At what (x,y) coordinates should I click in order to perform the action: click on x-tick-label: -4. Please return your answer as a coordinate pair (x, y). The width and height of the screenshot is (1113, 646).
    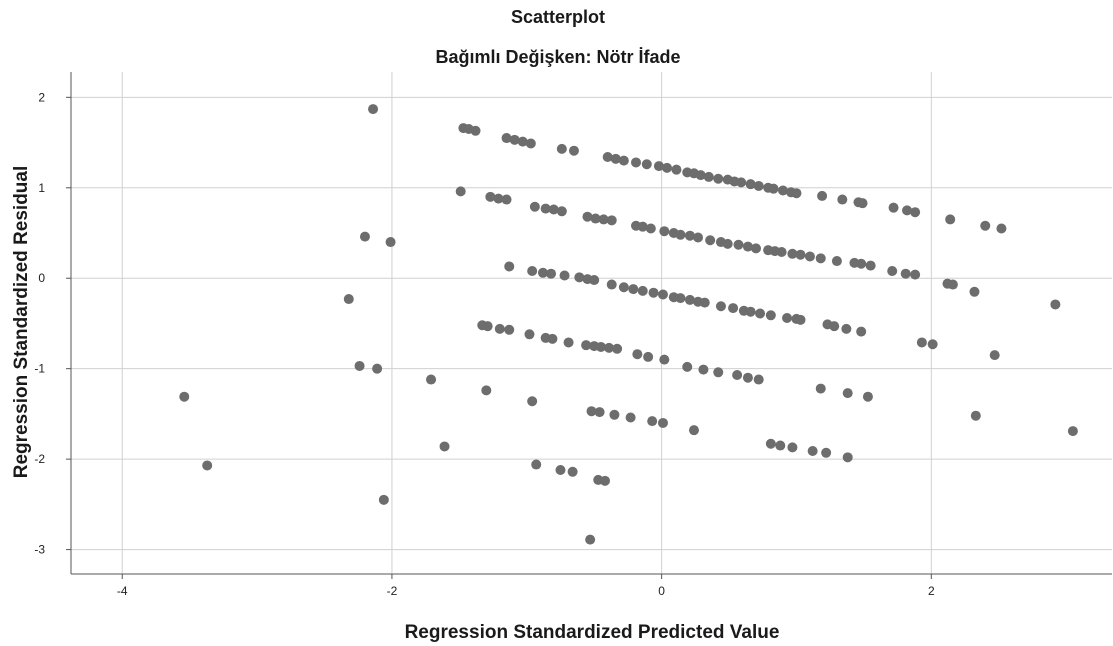
    Looking at the image, I should click on (122, 591).